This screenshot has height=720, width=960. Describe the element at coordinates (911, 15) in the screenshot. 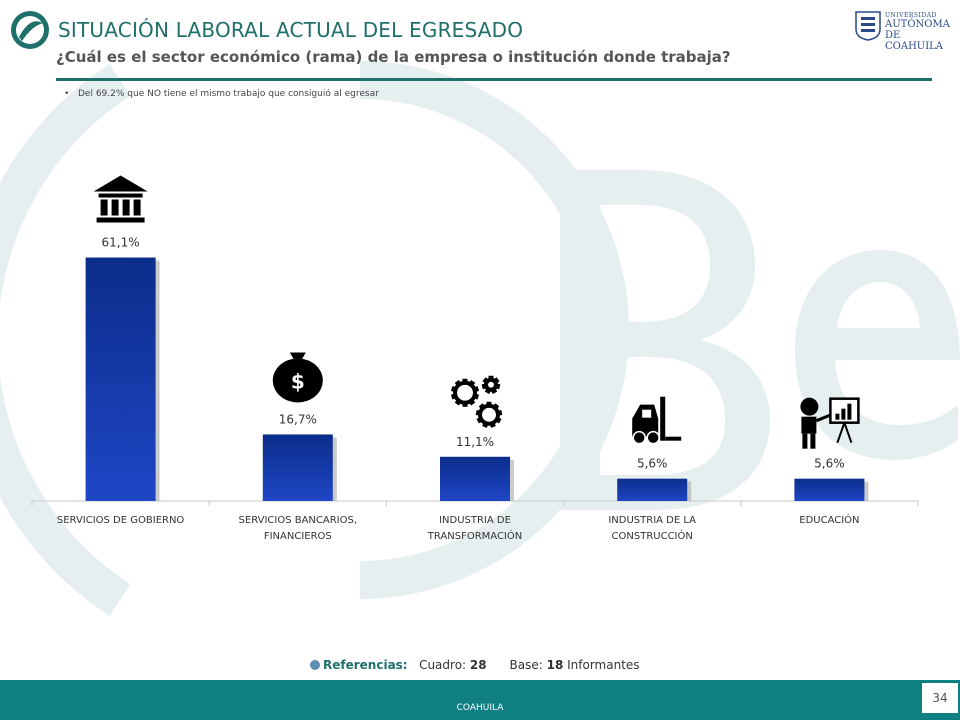

I see `university-line1: UNIVERSIDAD` at that location.